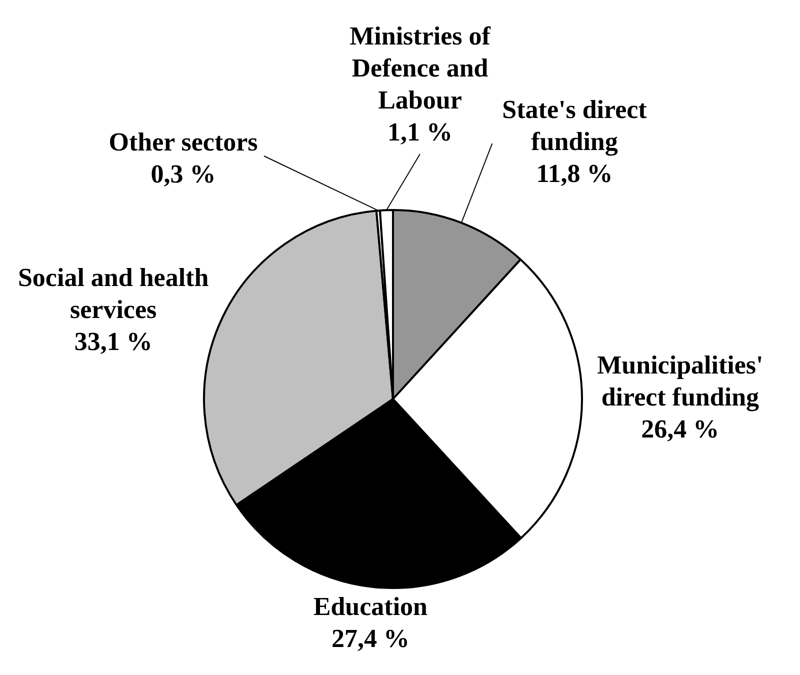 The width and height of the screenshot is (800, 675). Describe the element at coordinates (680, 429) in the screenshot. I see `data-label: 26,4 %` at that location.